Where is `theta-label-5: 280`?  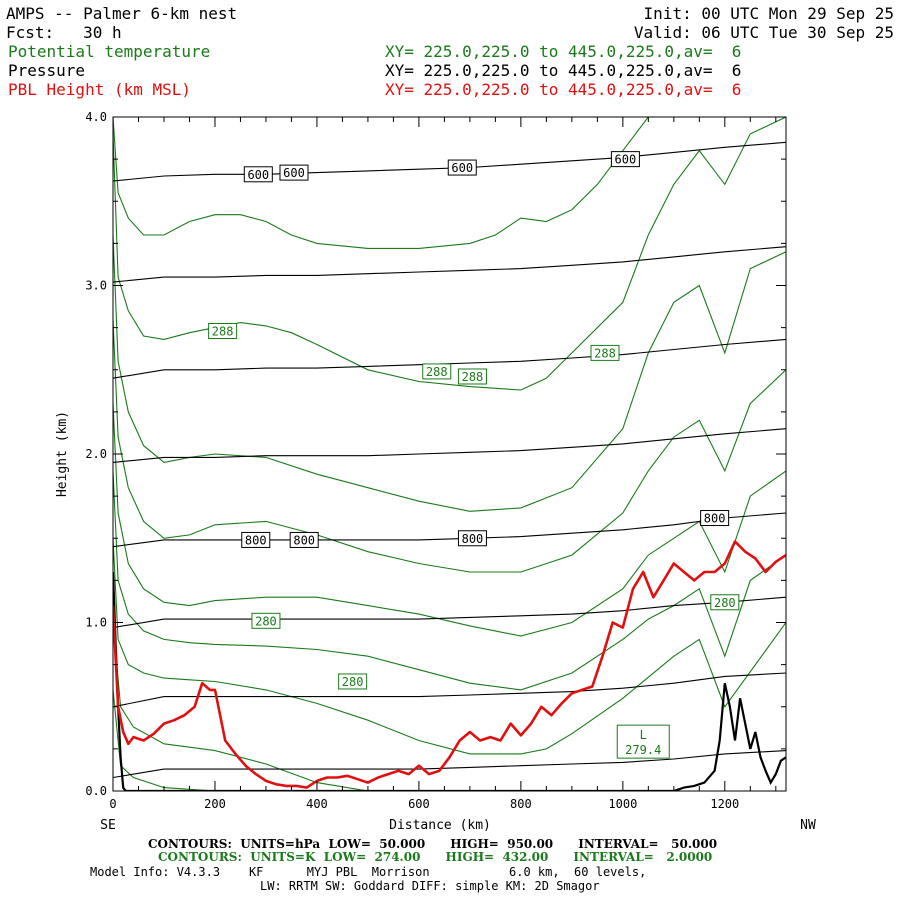 theta-label-5: 280 is located at coordinates (353, 681).